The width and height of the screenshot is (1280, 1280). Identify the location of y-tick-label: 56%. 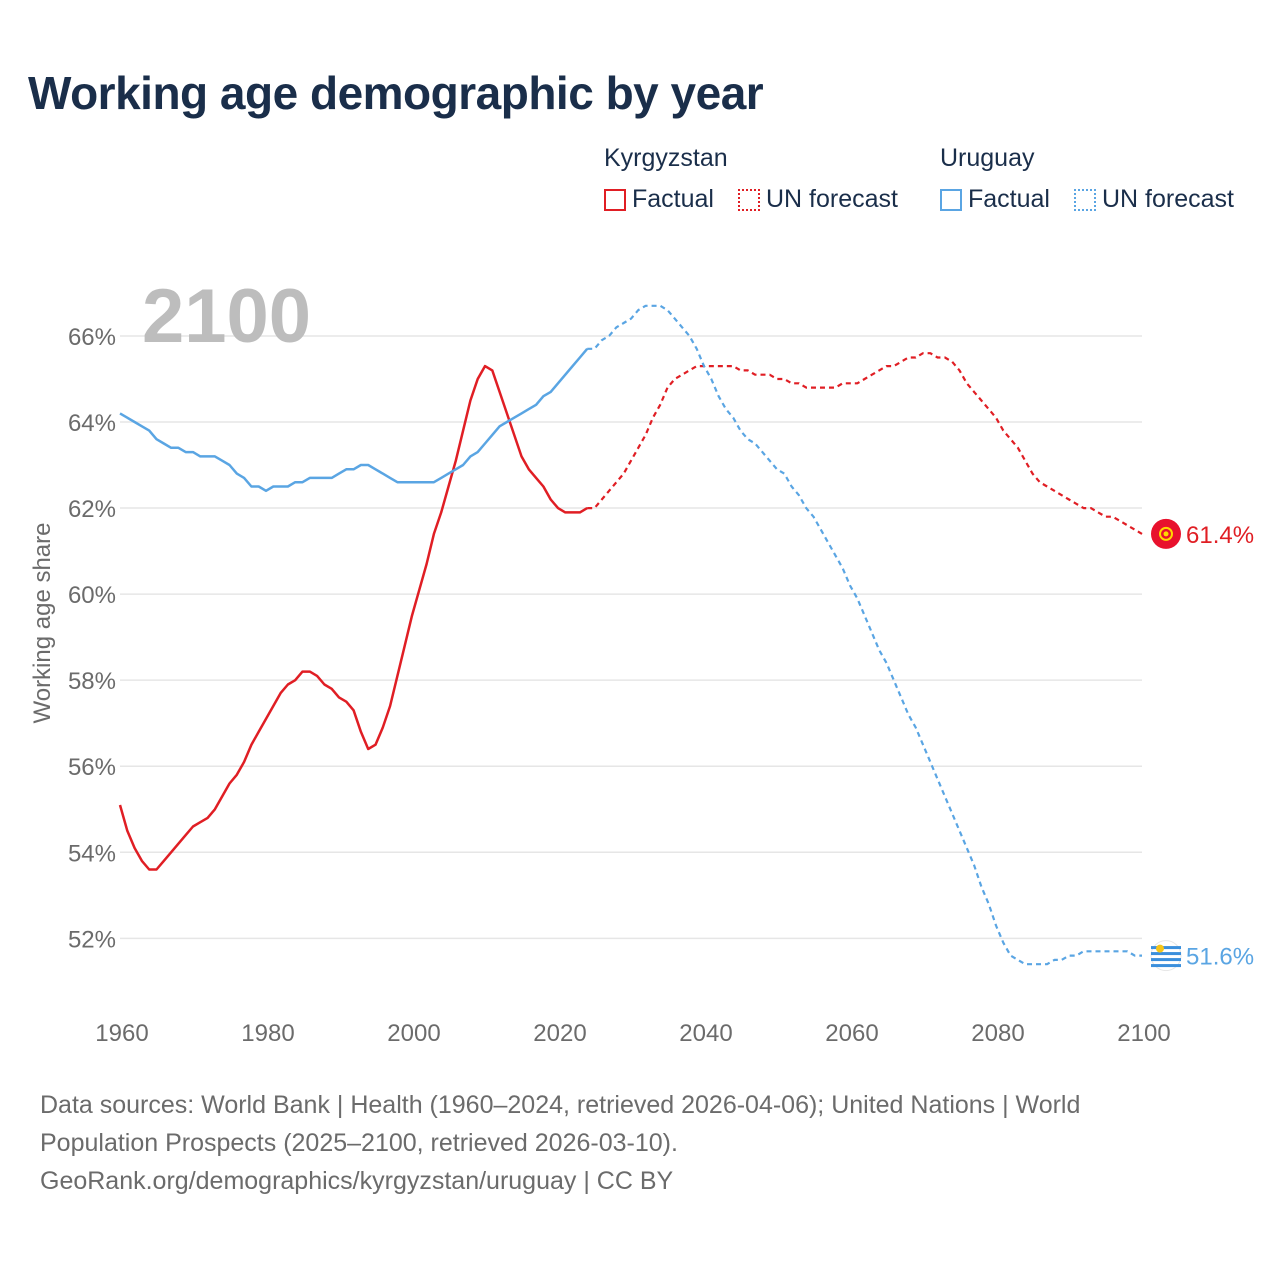
(92, 767).